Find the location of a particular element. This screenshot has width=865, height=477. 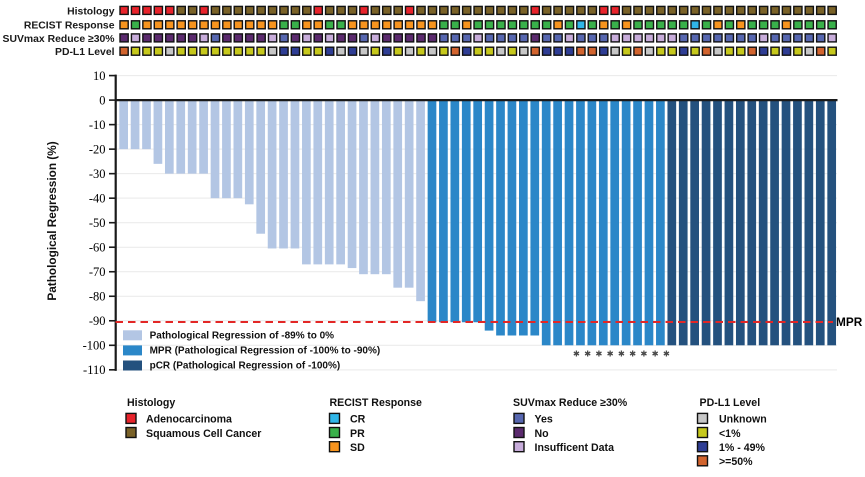

svg-text: >=50% is located at coordinates (736, 462).